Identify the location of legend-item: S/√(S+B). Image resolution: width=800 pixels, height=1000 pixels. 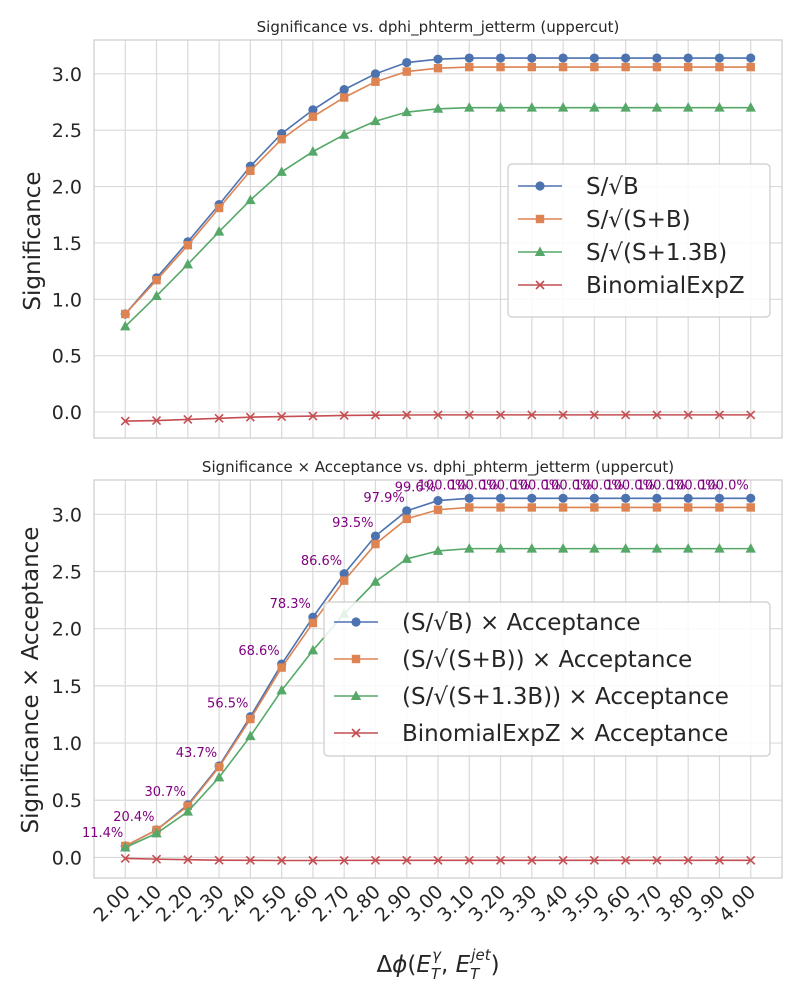
(604, 220).